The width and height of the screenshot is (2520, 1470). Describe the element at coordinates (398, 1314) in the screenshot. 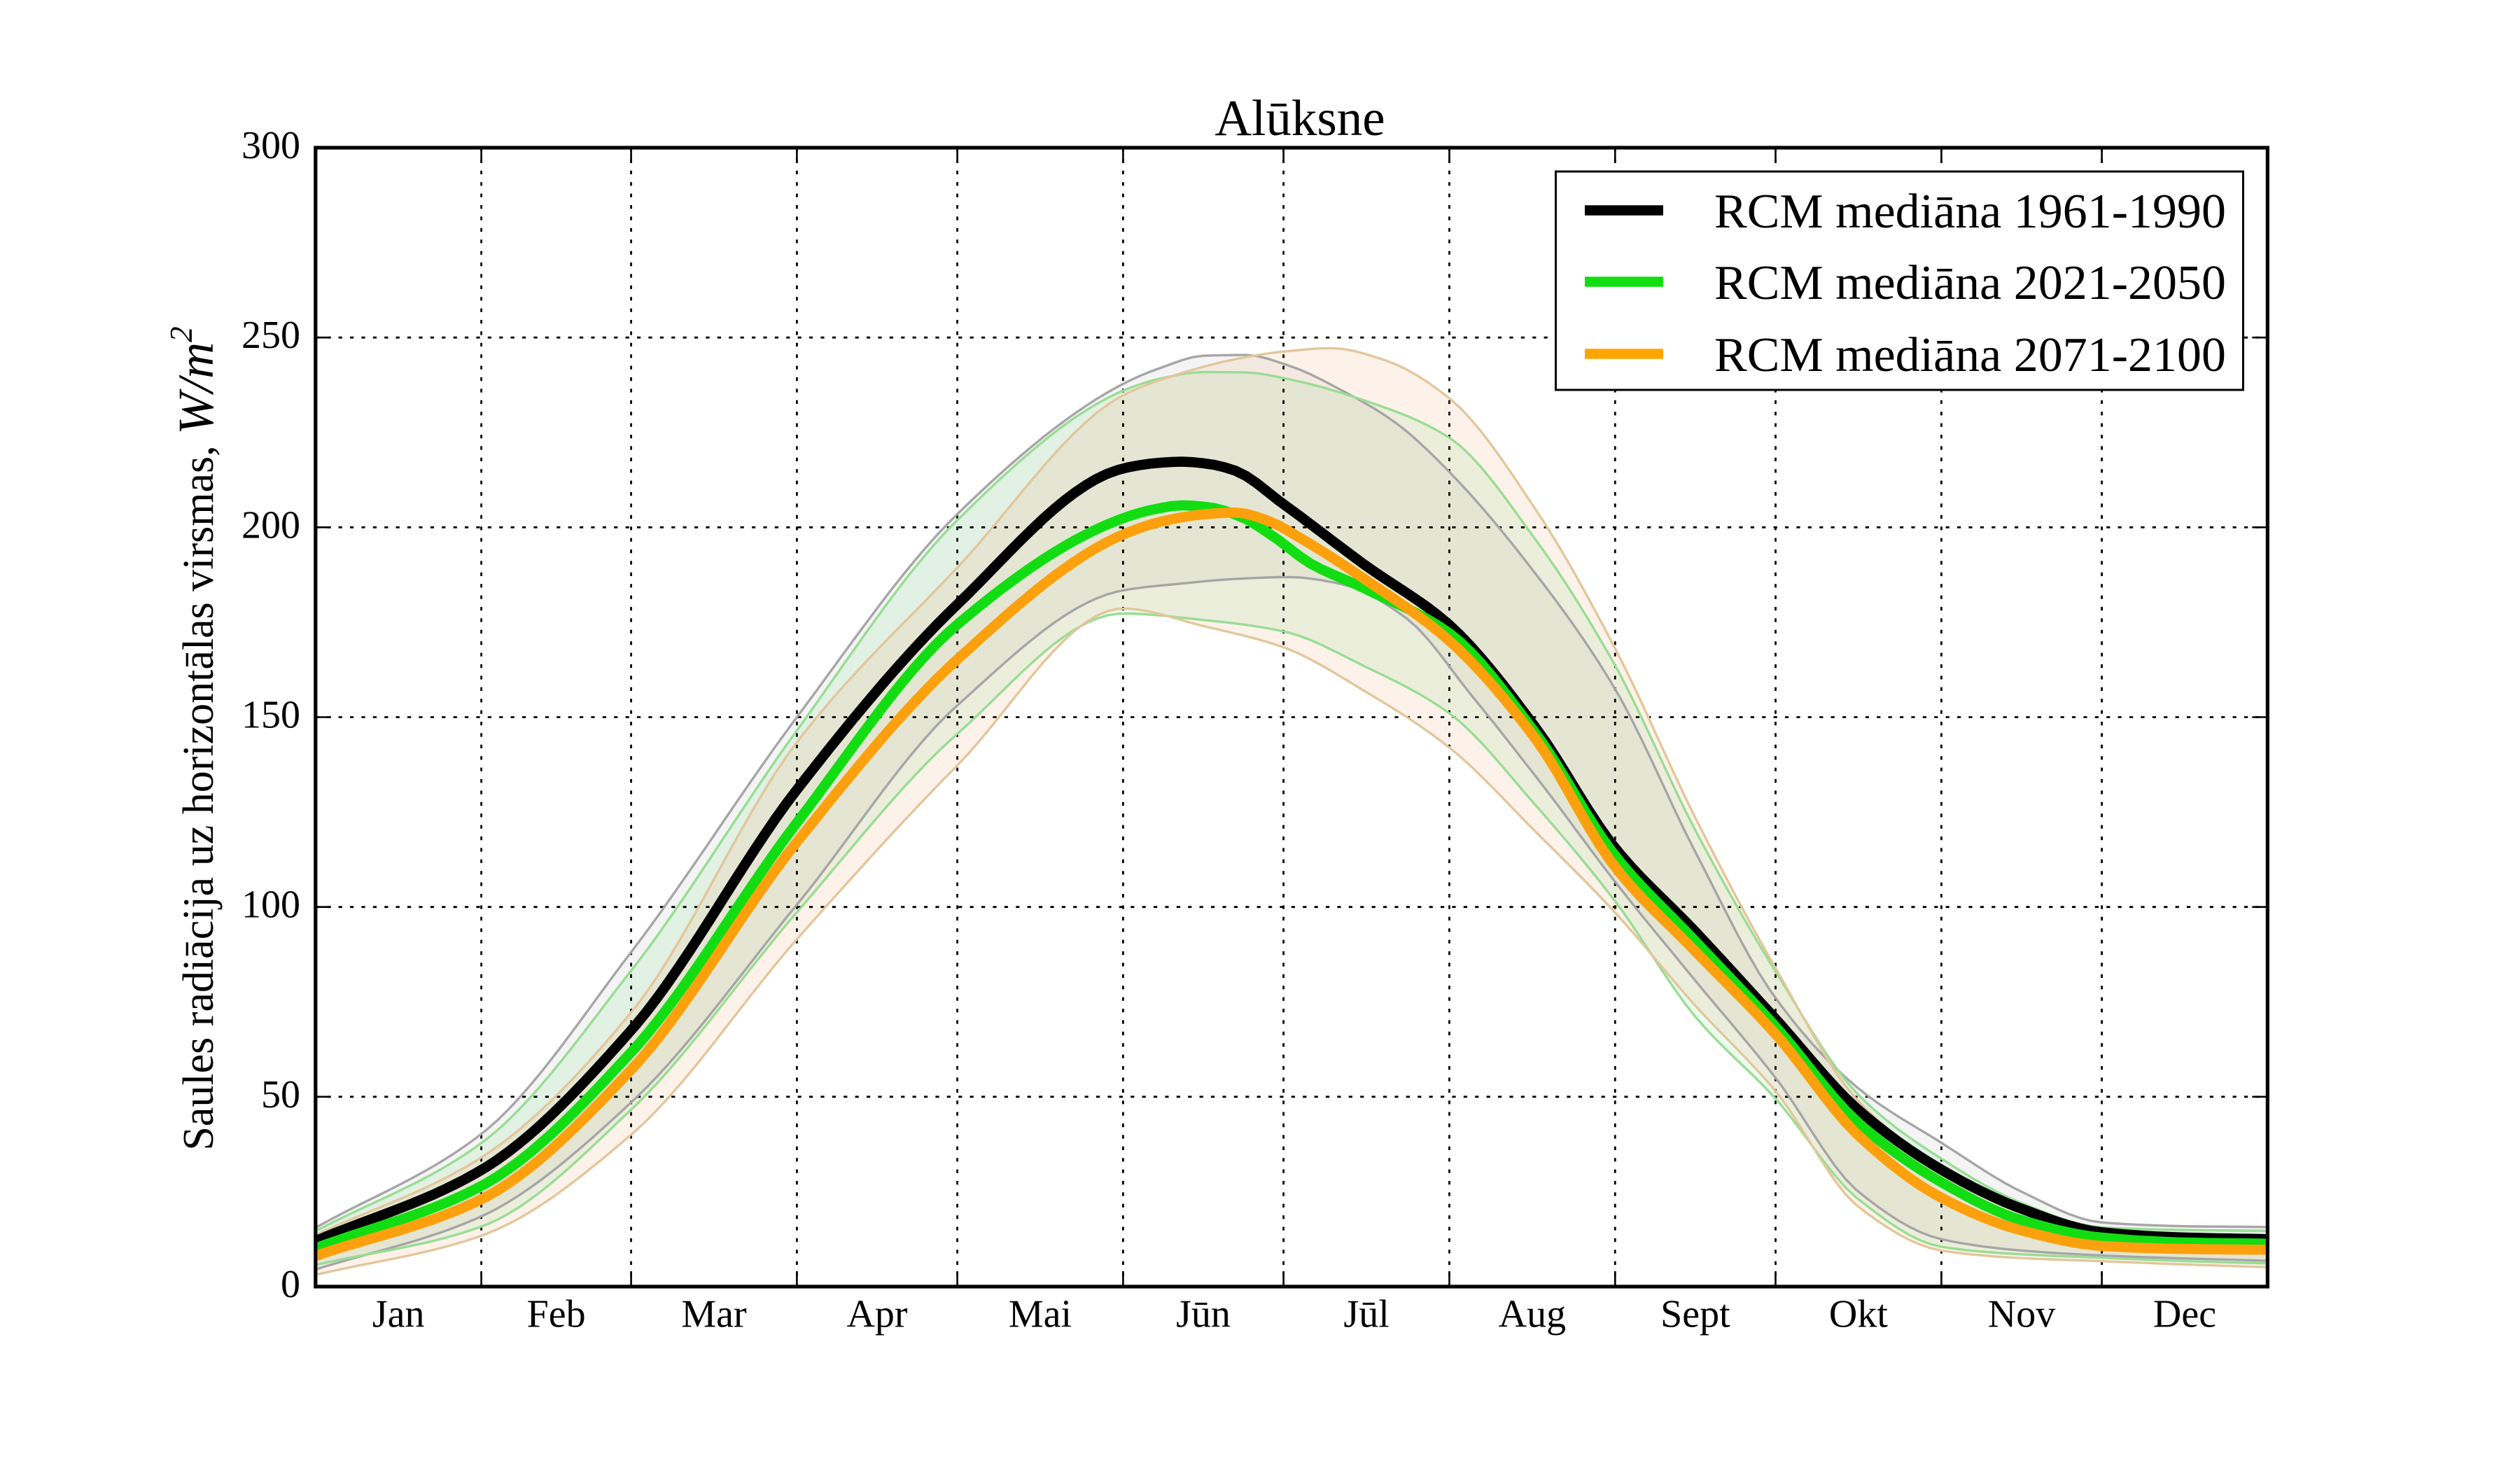

I see `svg-text: Jan` at that location.